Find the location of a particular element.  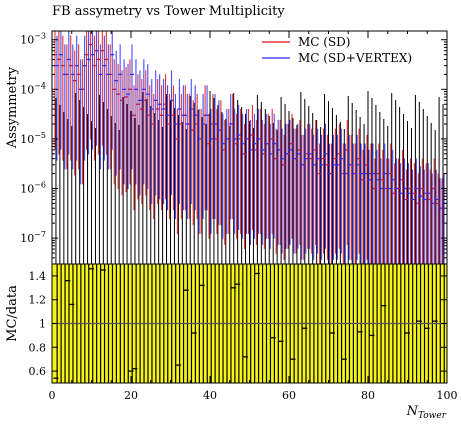

x-tick-label: 80 is located at coordinates (368, 395).